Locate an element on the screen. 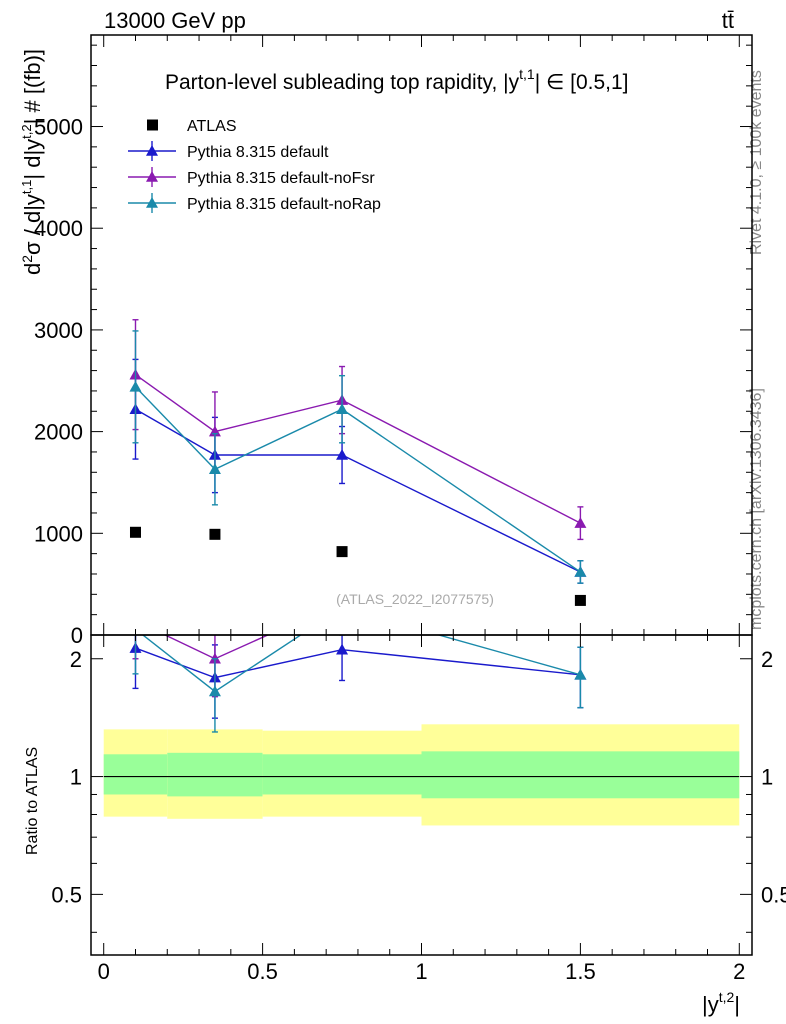 The height and width of the screenshot is (1024, 786). mcplots-label: mcplots.cern.ch [arXiv:1306.3436] is located at coordinates (756, 509).